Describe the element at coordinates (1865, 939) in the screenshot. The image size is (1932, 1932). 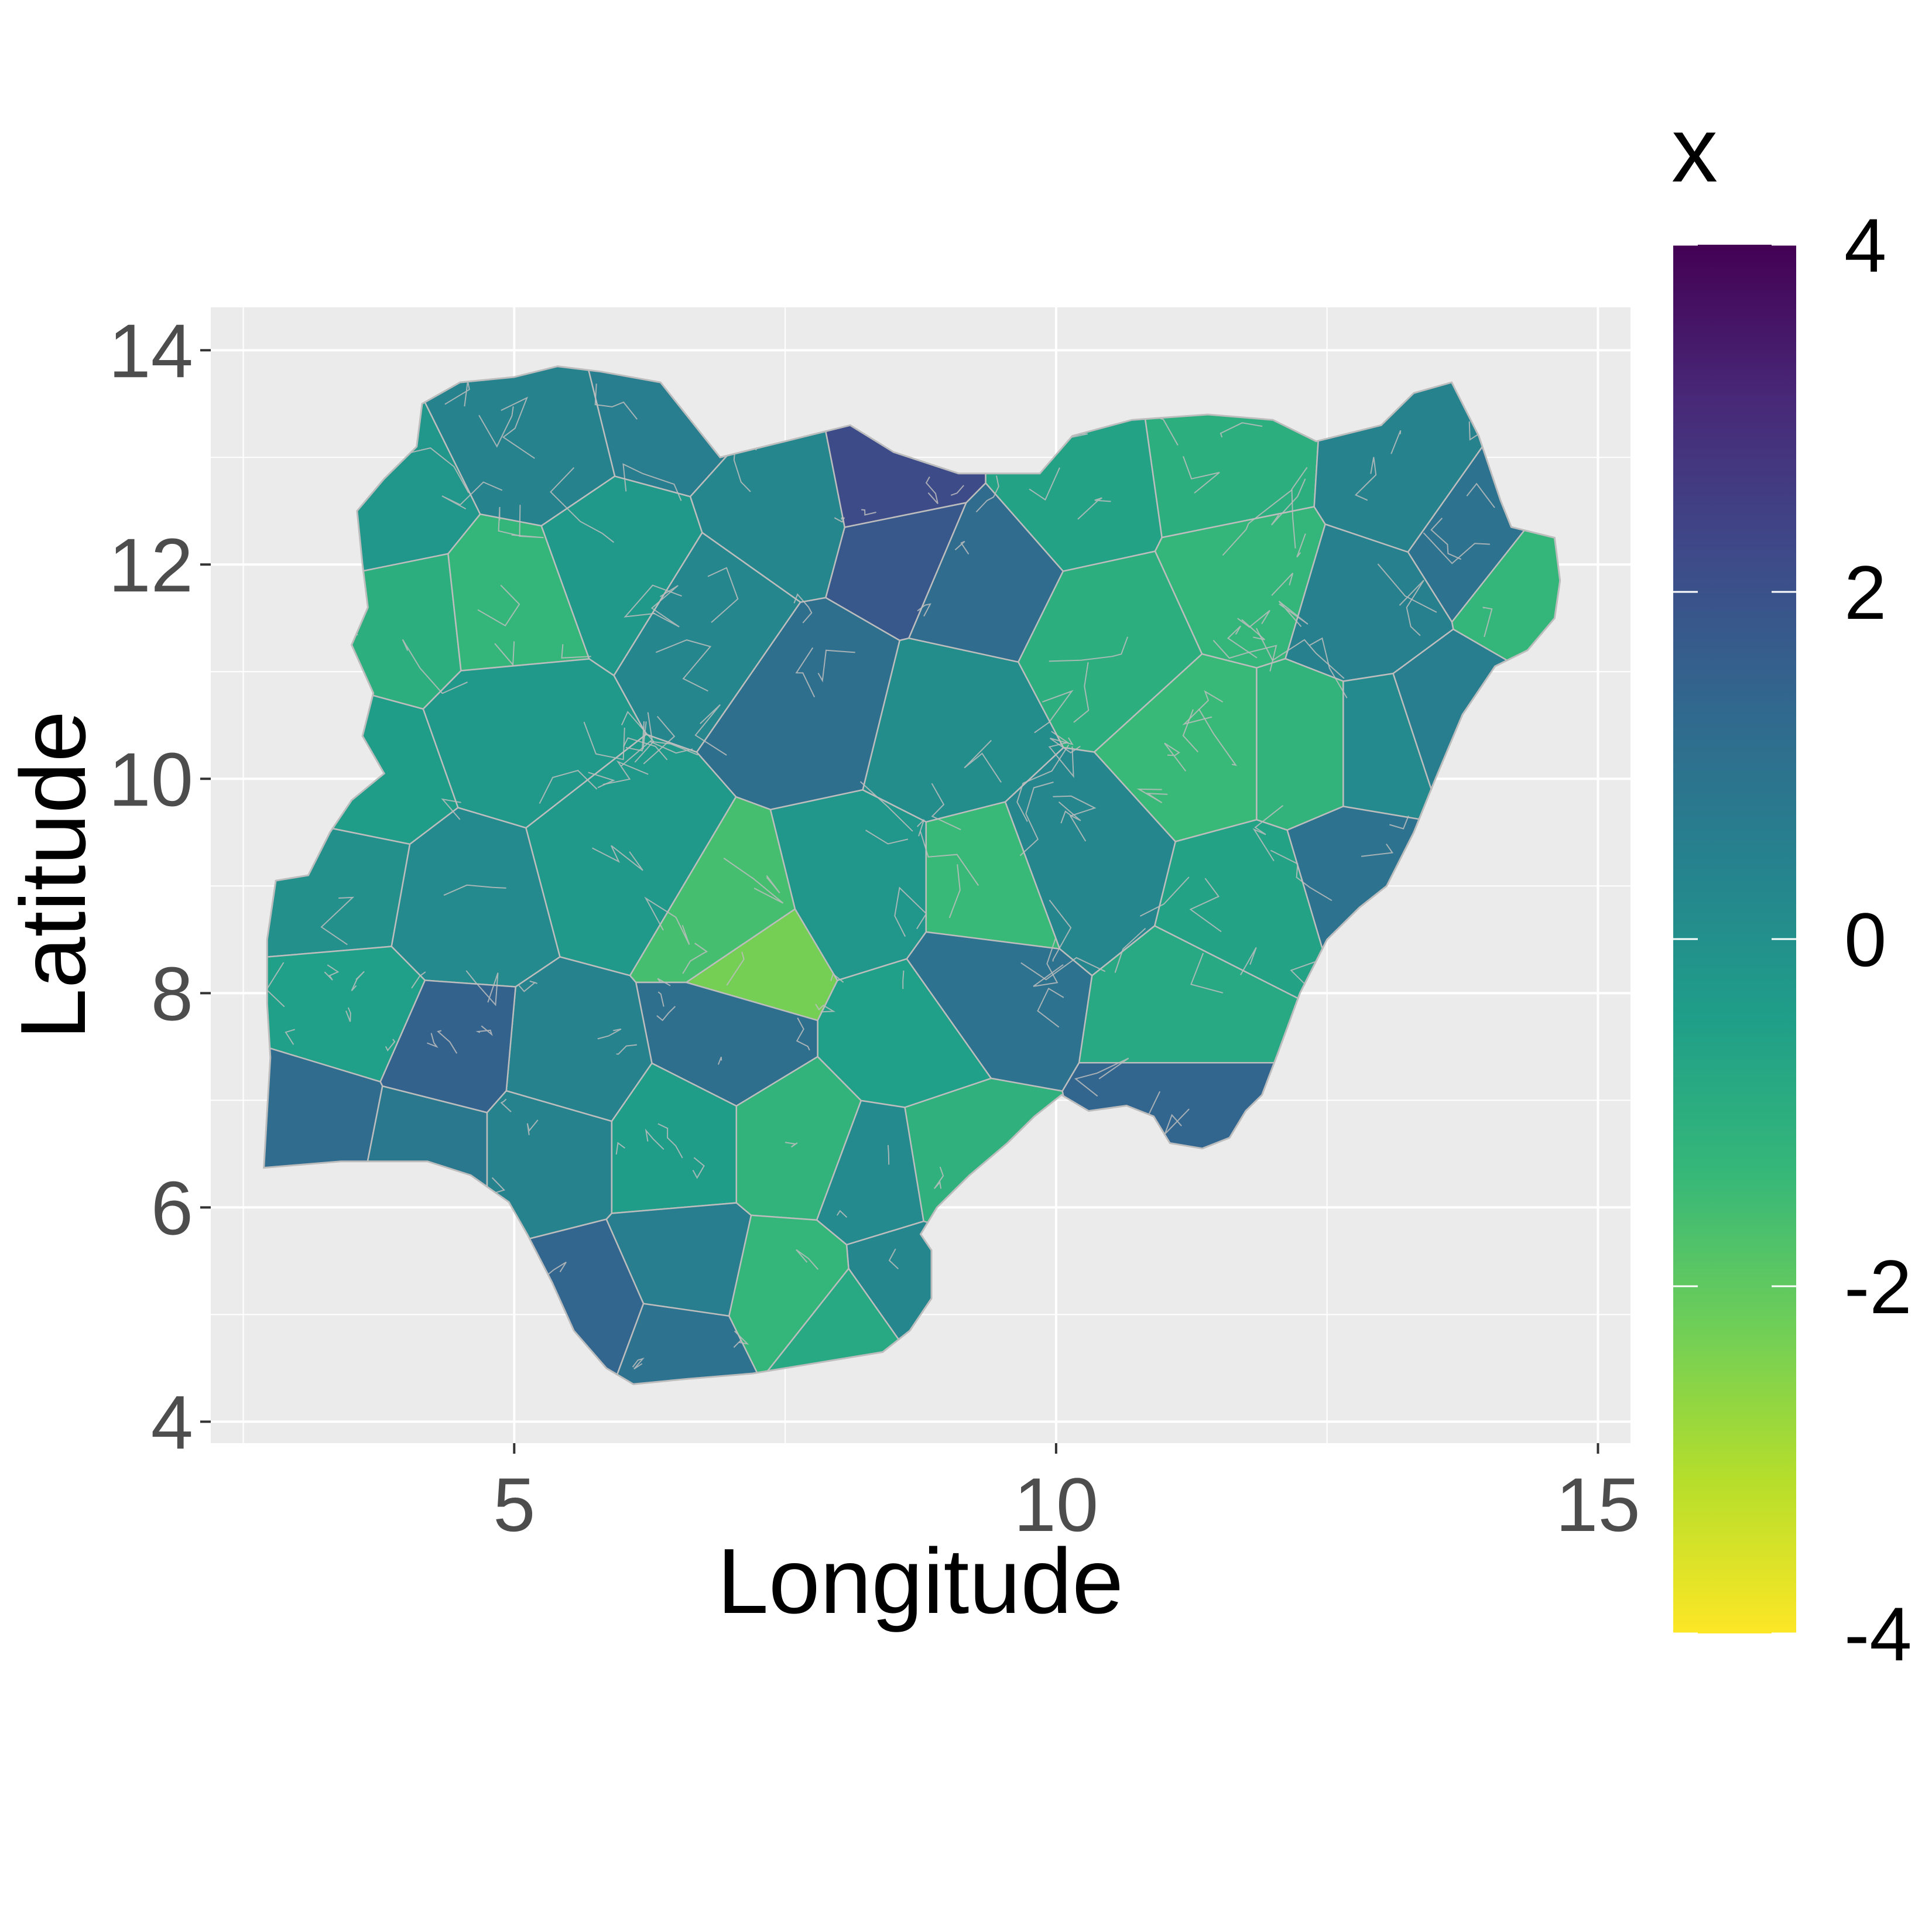
I see `legend-break-label: 0` at that location.